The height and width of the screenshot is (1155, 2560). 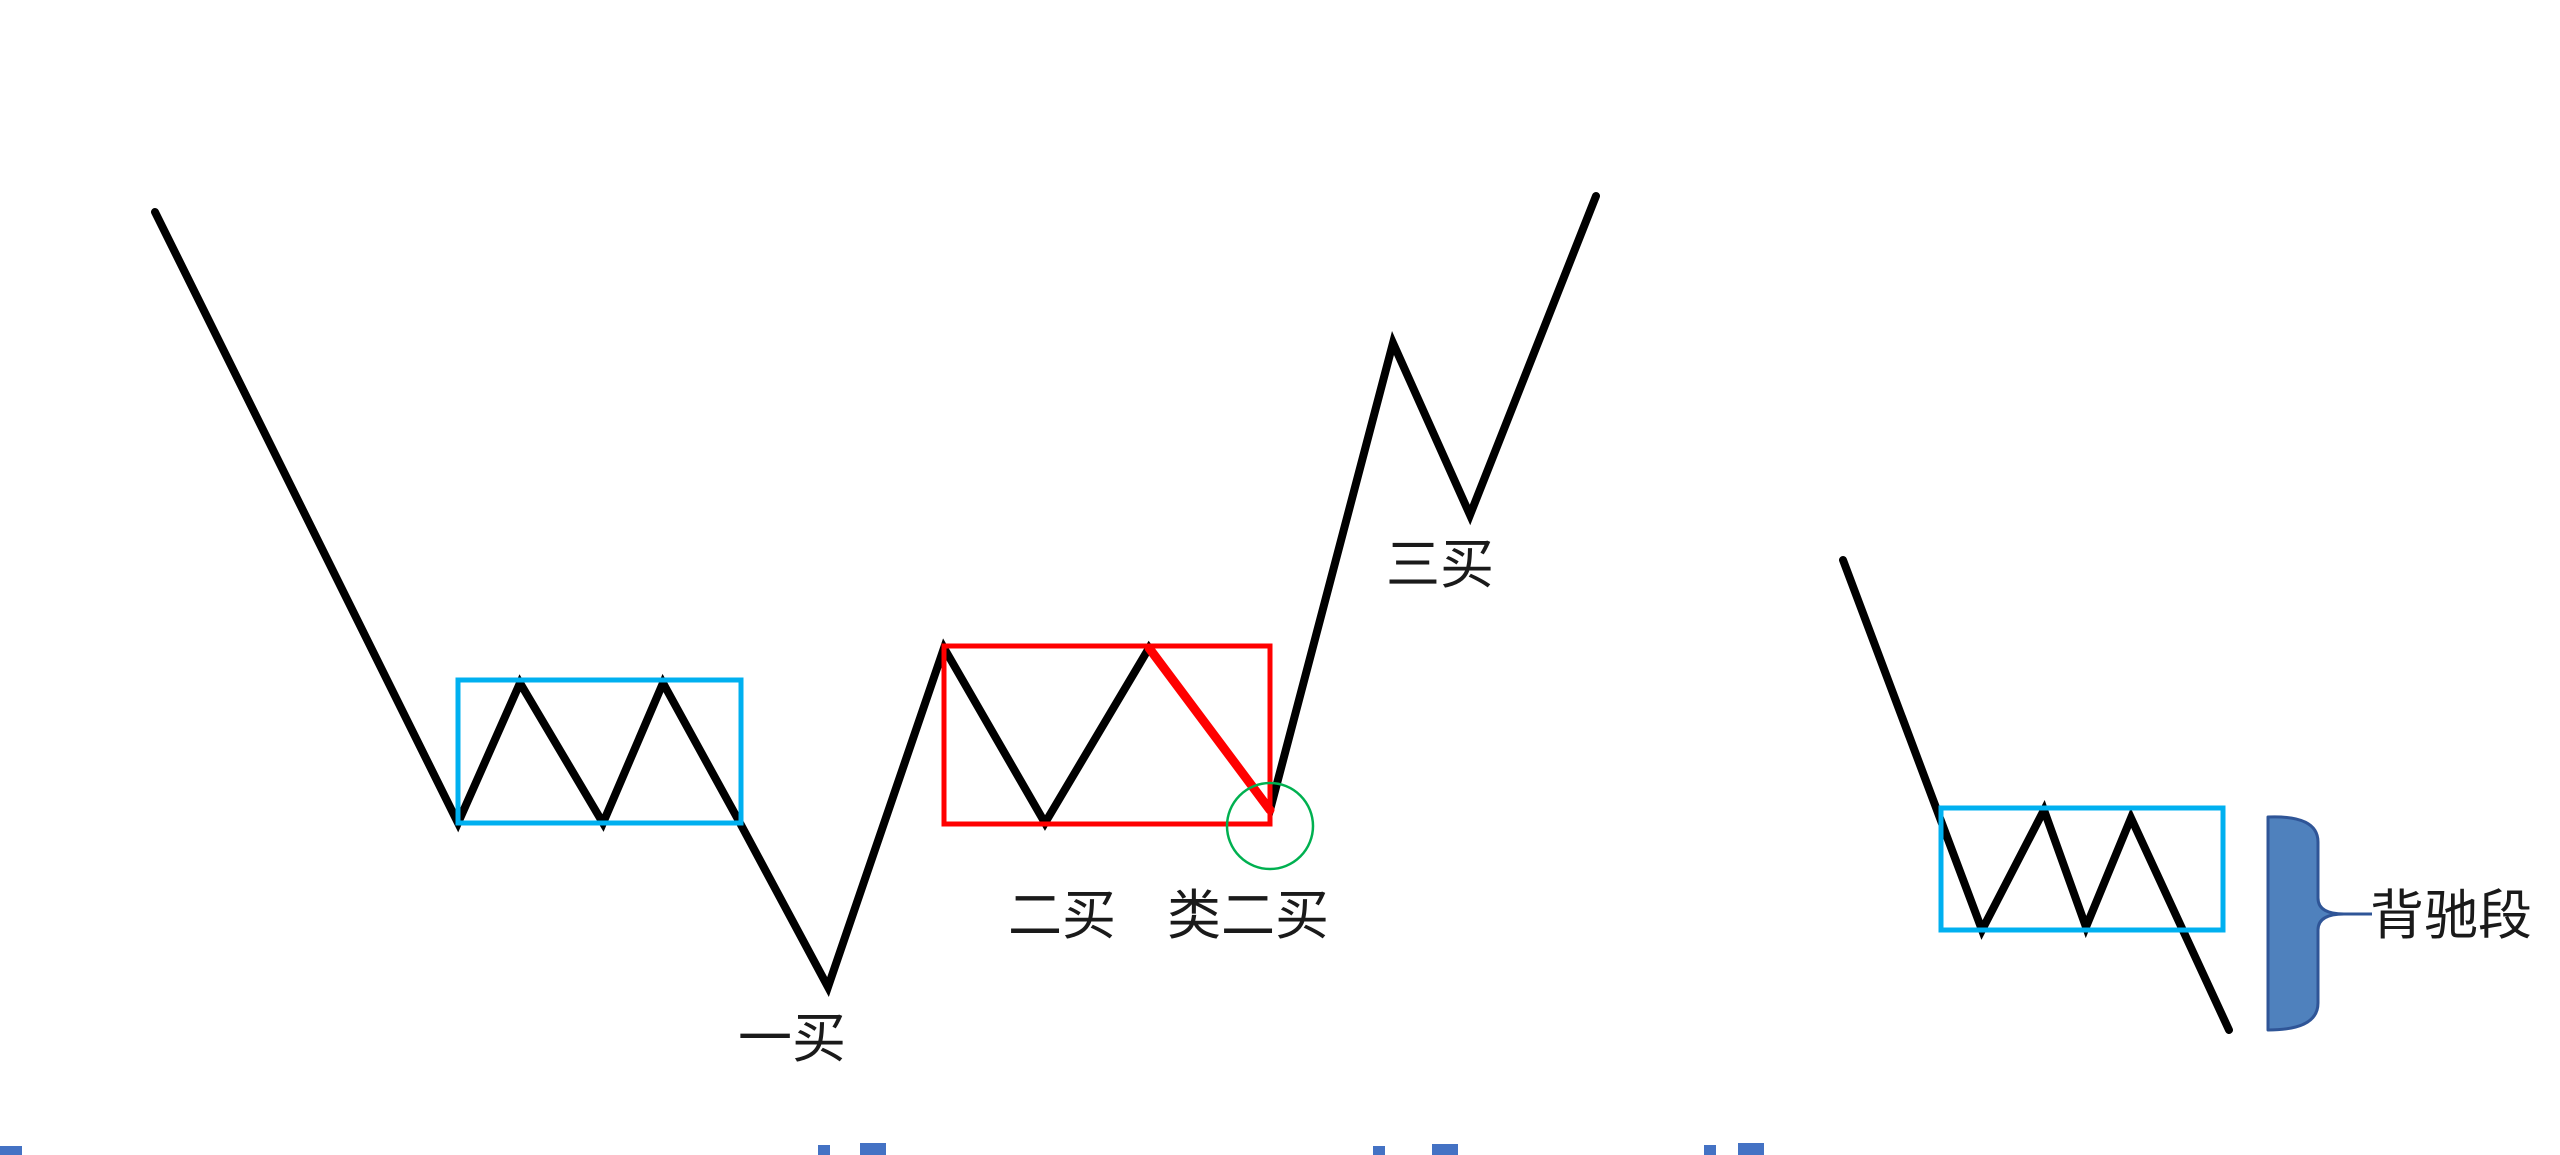 What do you see at coordinates (1248, 915) in the screenshot?
I see `label-buy2-like: 类二买` at bounding box center [1248, 915].